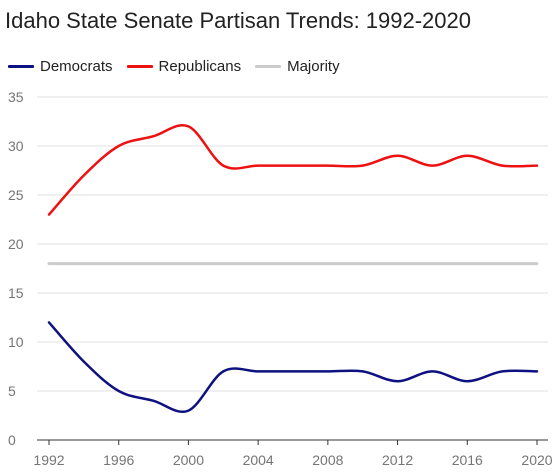 The height and width of the screenshot is (474, 560). I want to click on data-point-democrats-2010, so click(363, 371).